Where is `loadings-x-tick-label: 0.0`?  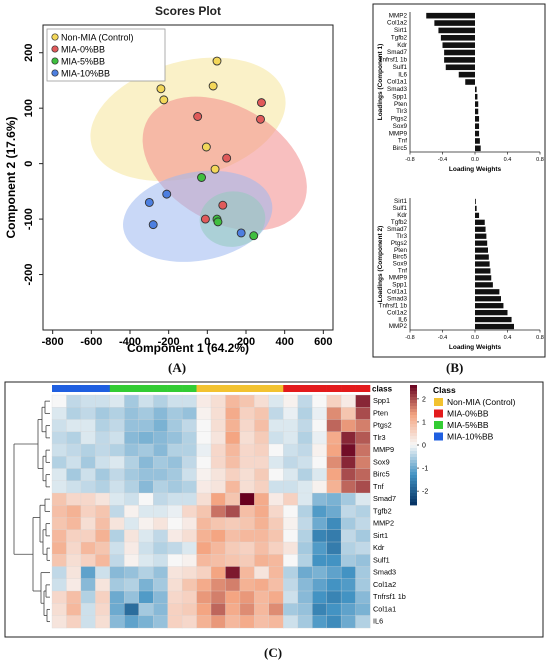
loadings-x-tick-label: 0.0 is located at coordinates (475, 338).